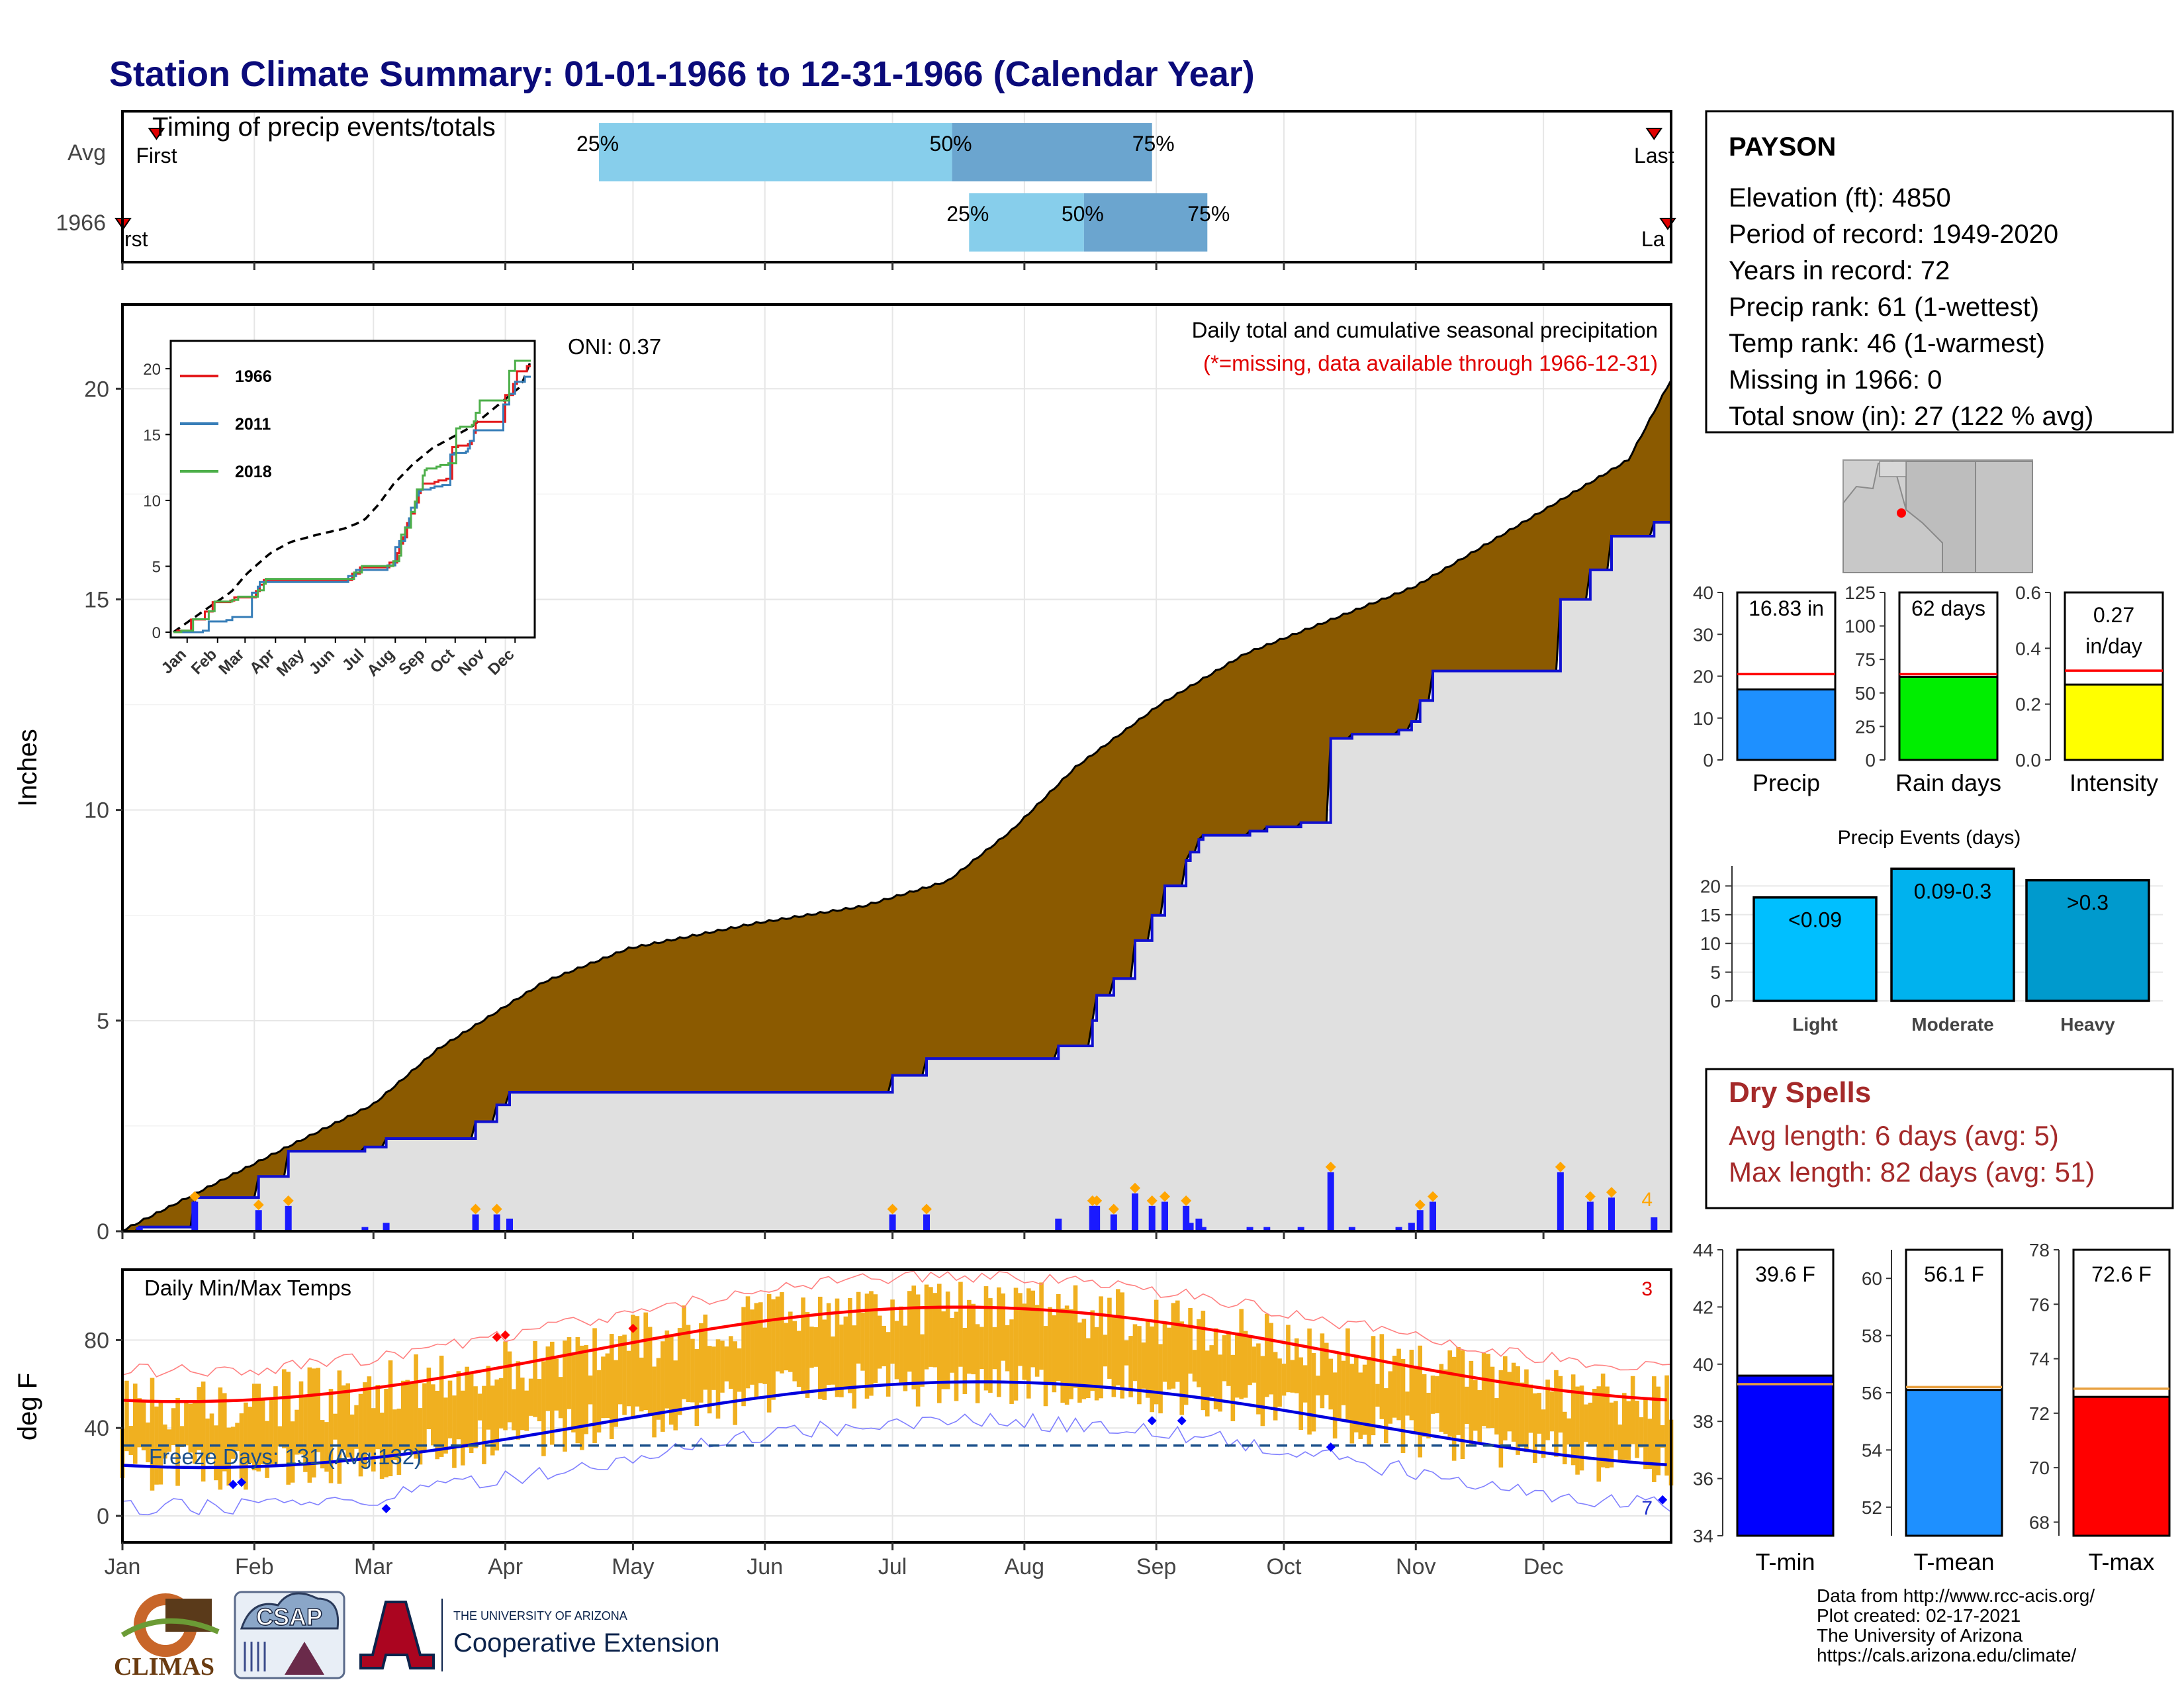 This screenshot has width=2184, height=1688. What do you see at coordinates (2121, 1561) in the screenshot?
I see `temp-bar-label: T-max` at bounding box center [2121, 1561].